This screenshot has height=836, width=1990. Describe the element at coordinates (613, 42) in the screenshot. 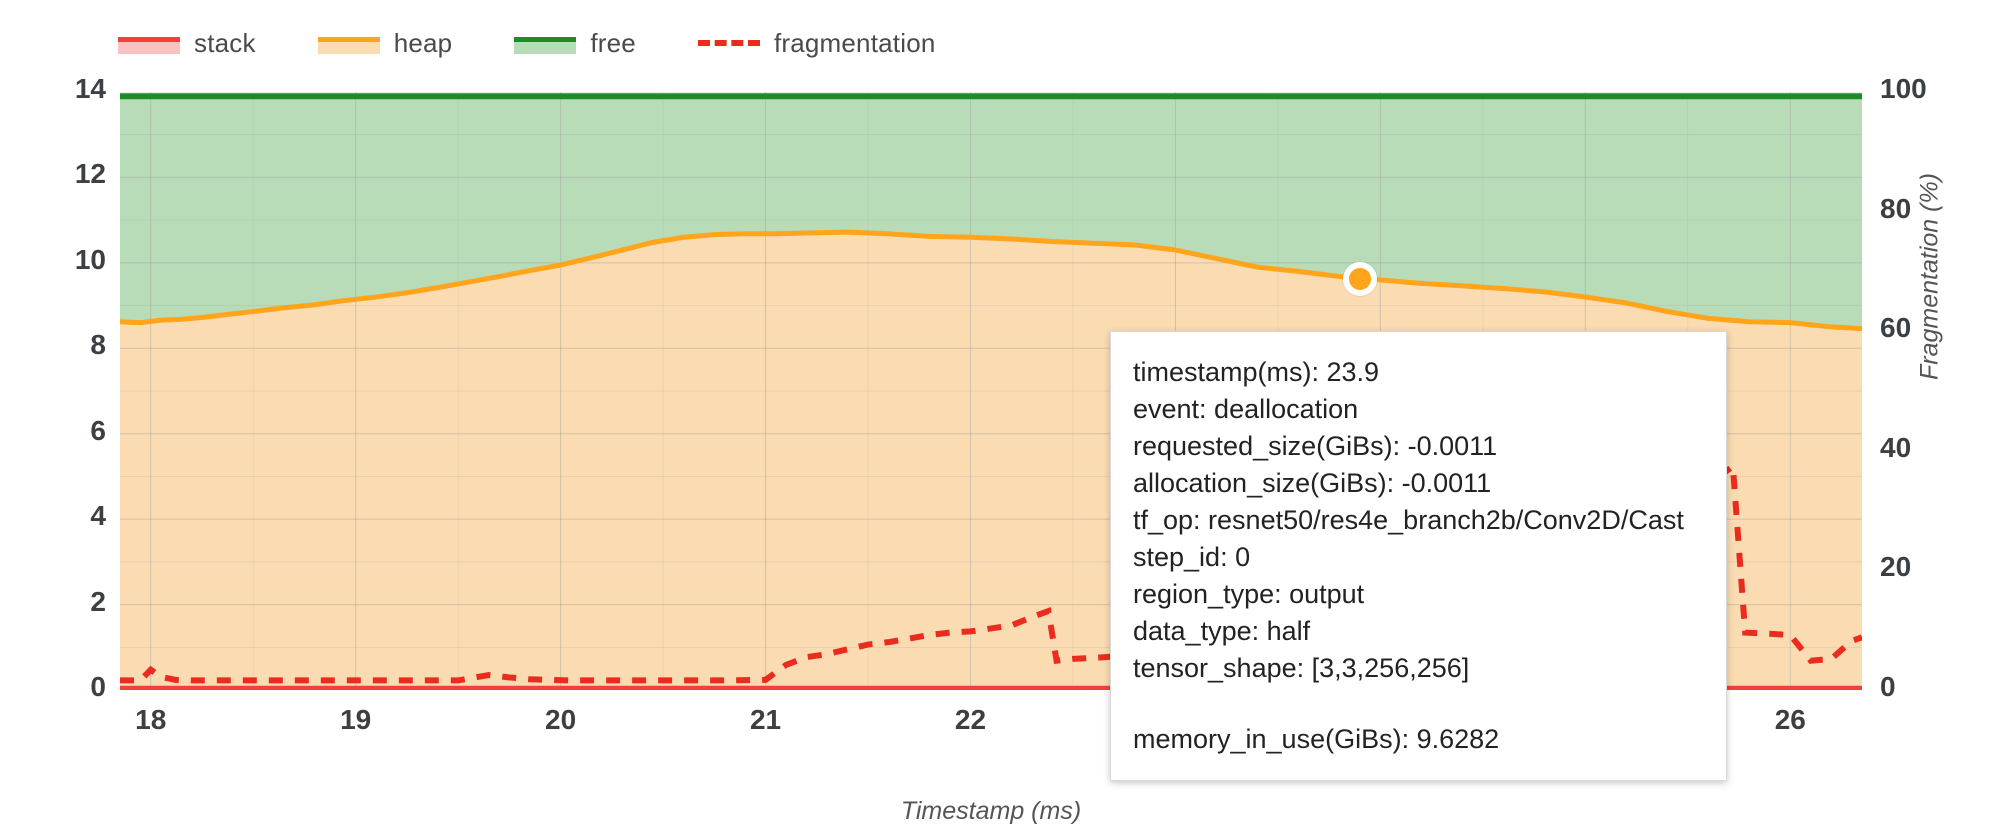

I see `legend-label: free` at that location.